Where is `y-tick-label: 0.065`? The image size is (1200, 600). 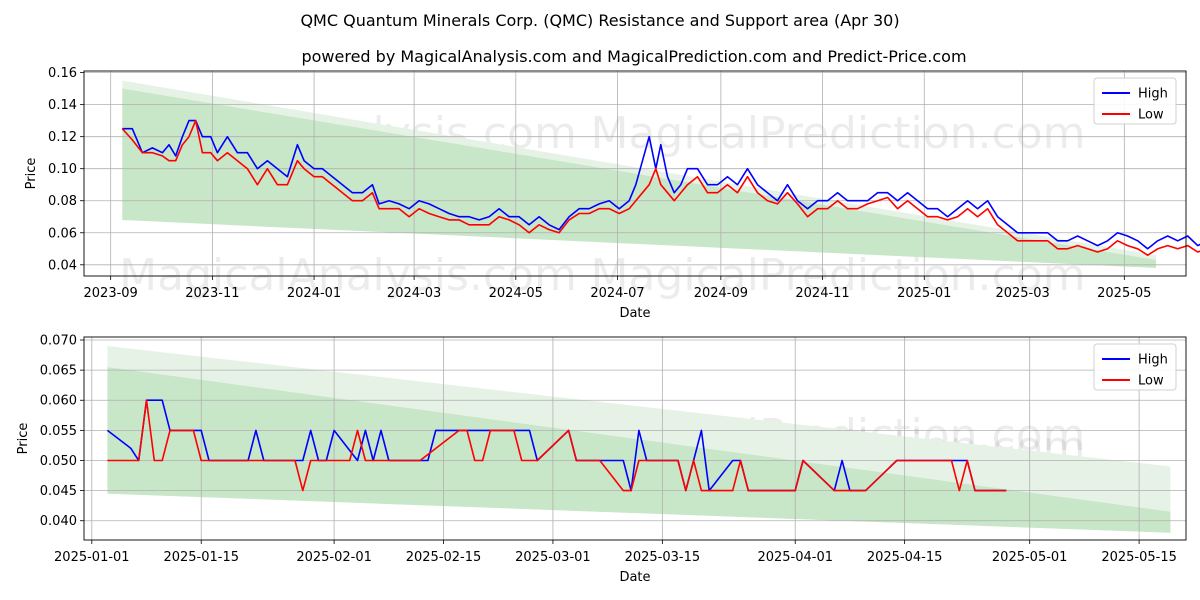 y-tick-label: 0.065 is located at coordinates (58, 371).